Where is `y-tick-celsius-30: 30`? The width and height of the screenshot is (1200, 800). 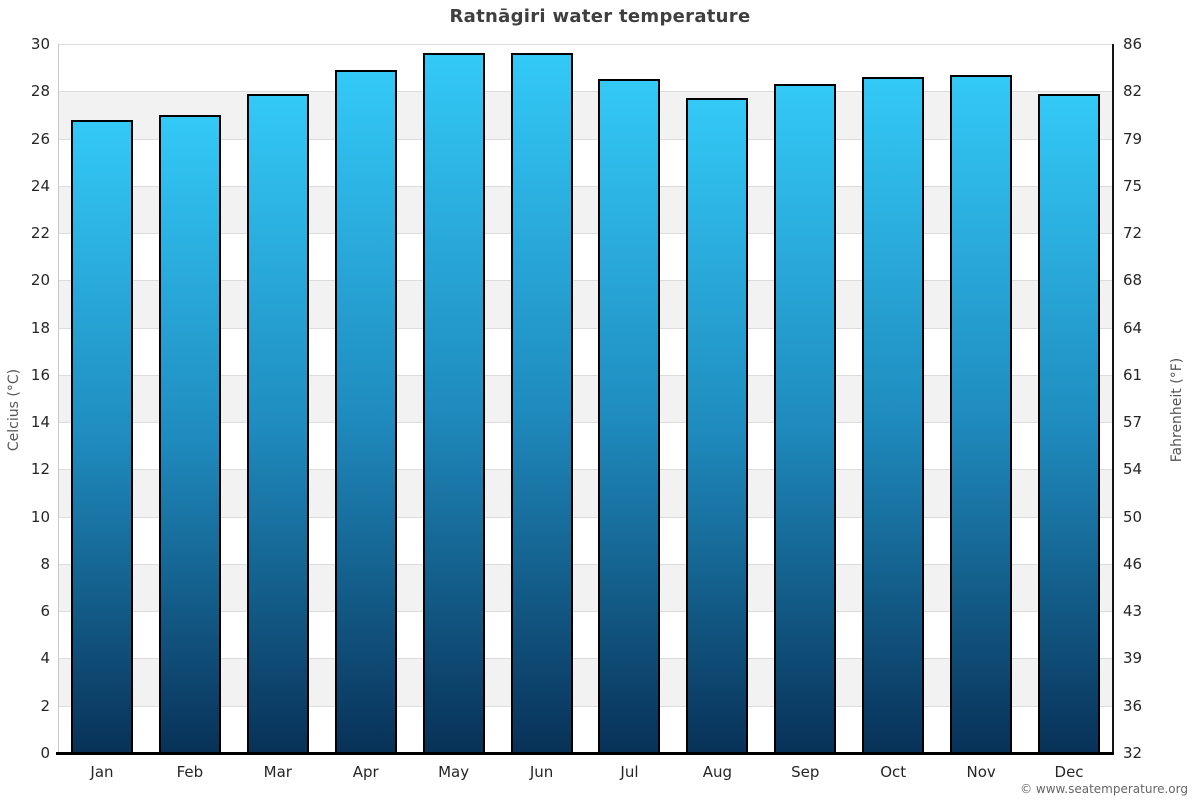
y-tick-celsius-30: 30 is located at coordinates (40, 44).